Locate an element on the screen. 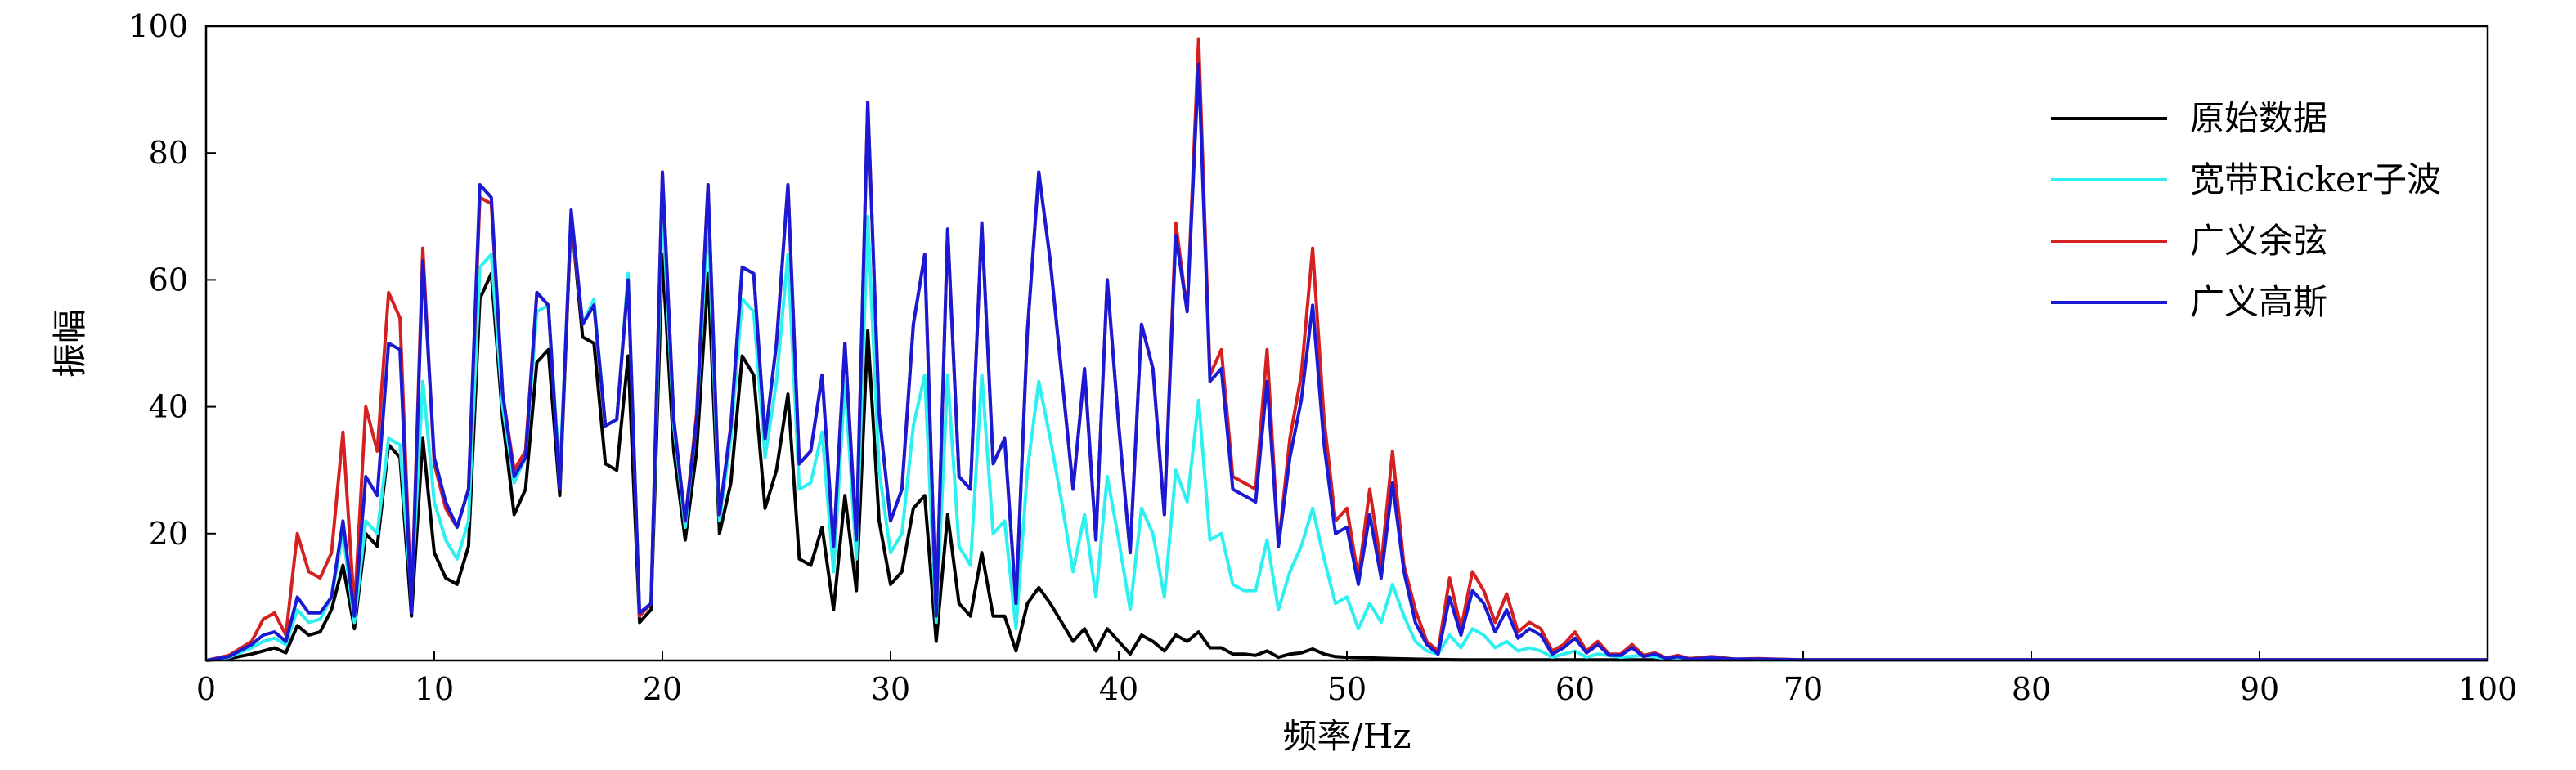  y-tick-label: 80 is located at coordinates (168, 153).